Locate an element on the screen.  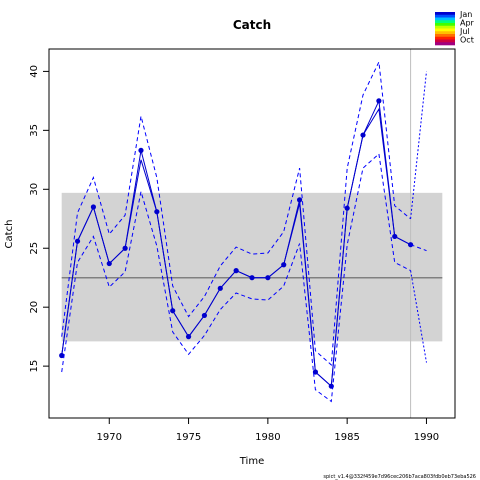
x-axis-label: Time is located at coordinates (251, 461).